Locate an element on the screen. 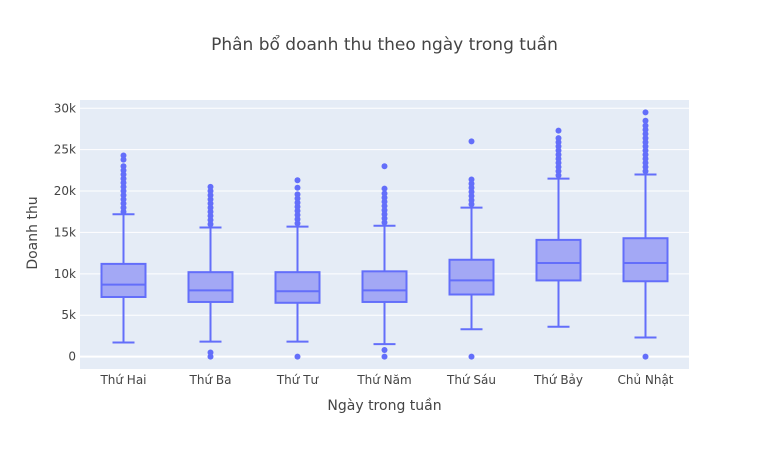 The image size is (769, 450). y-axis-ticks: 0 5k 10k 15k 20k 25k 30k is located at coordinates (65, 232).